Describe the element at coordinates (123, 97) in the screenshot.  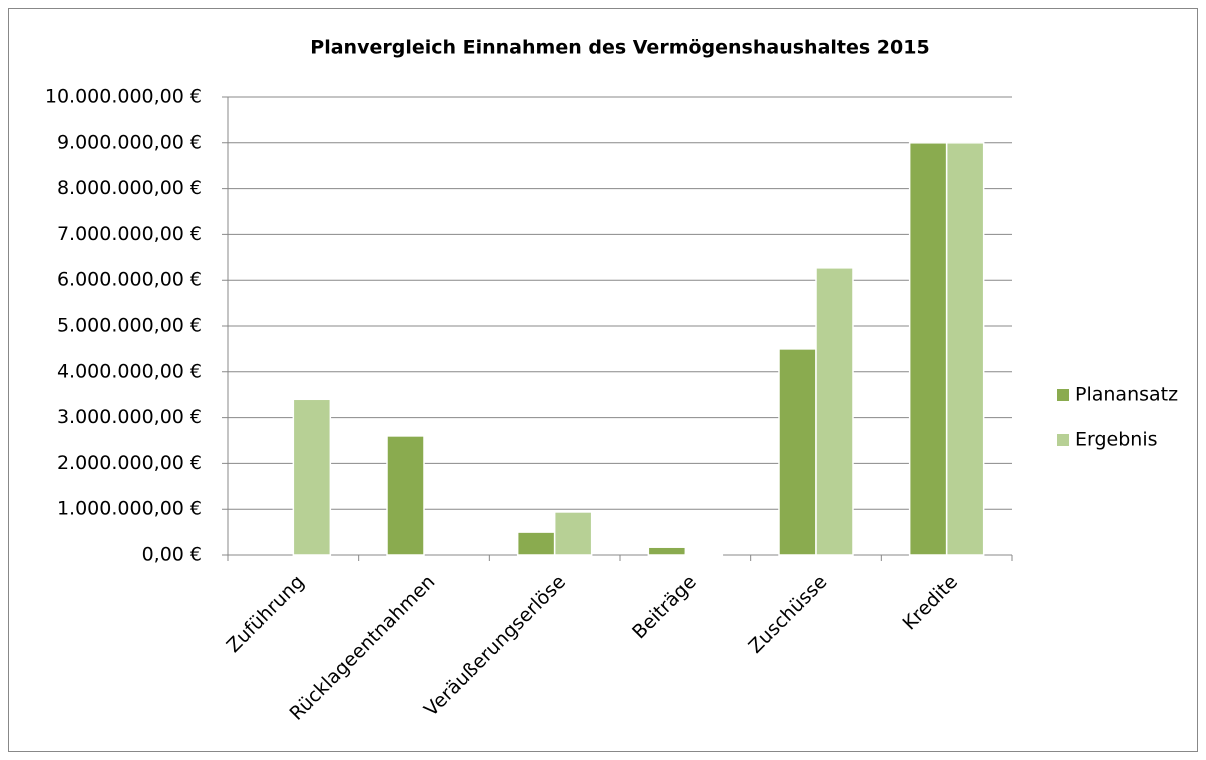
I see `y-tick-label: 10.000.000,00 €` at that location.